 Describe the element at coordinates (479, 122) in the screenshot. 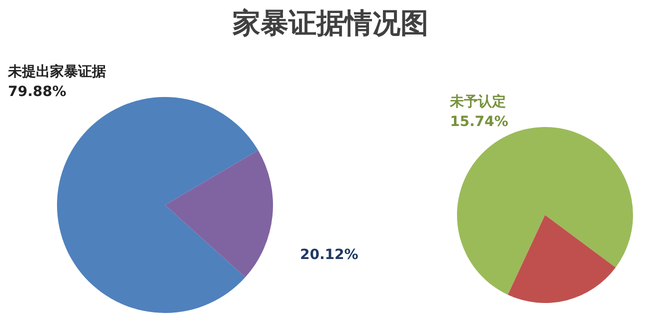

I see `data-label: 15.74%` at that location.